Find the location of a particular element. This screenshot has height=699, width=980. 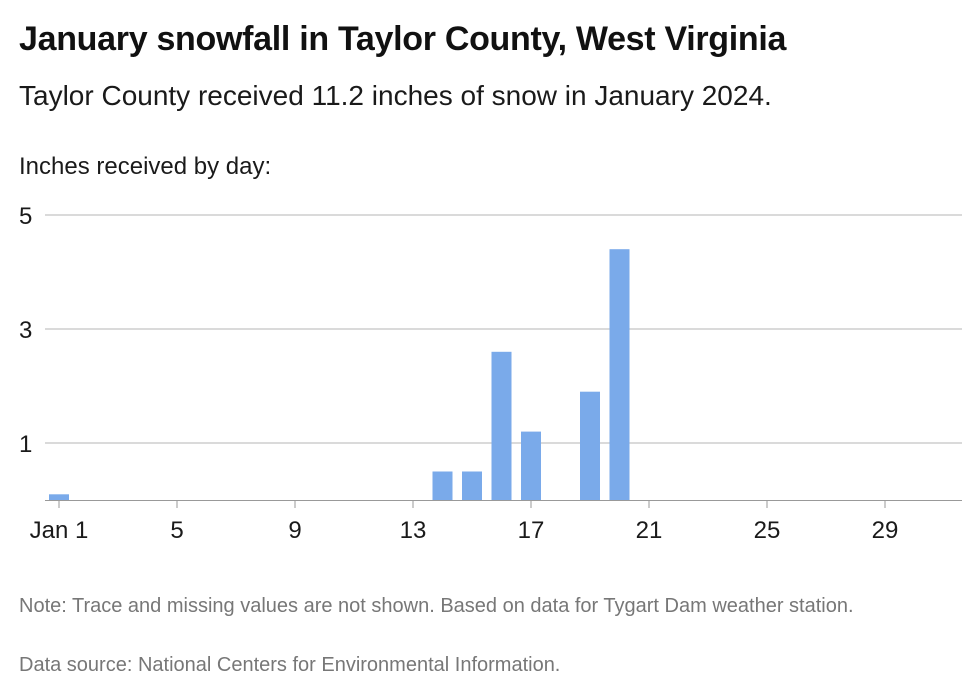

x-tick-label: 25 is located at coordinates (767, 530).